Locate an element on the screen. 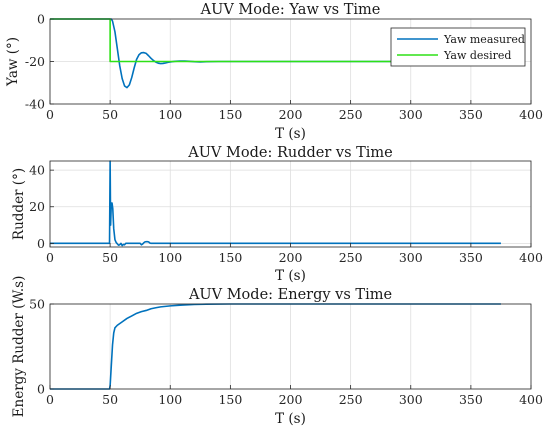 The width and height of the screenshot is (550, 427). rudder-x-tick-label: 100 is located at coordinates (170, 257).